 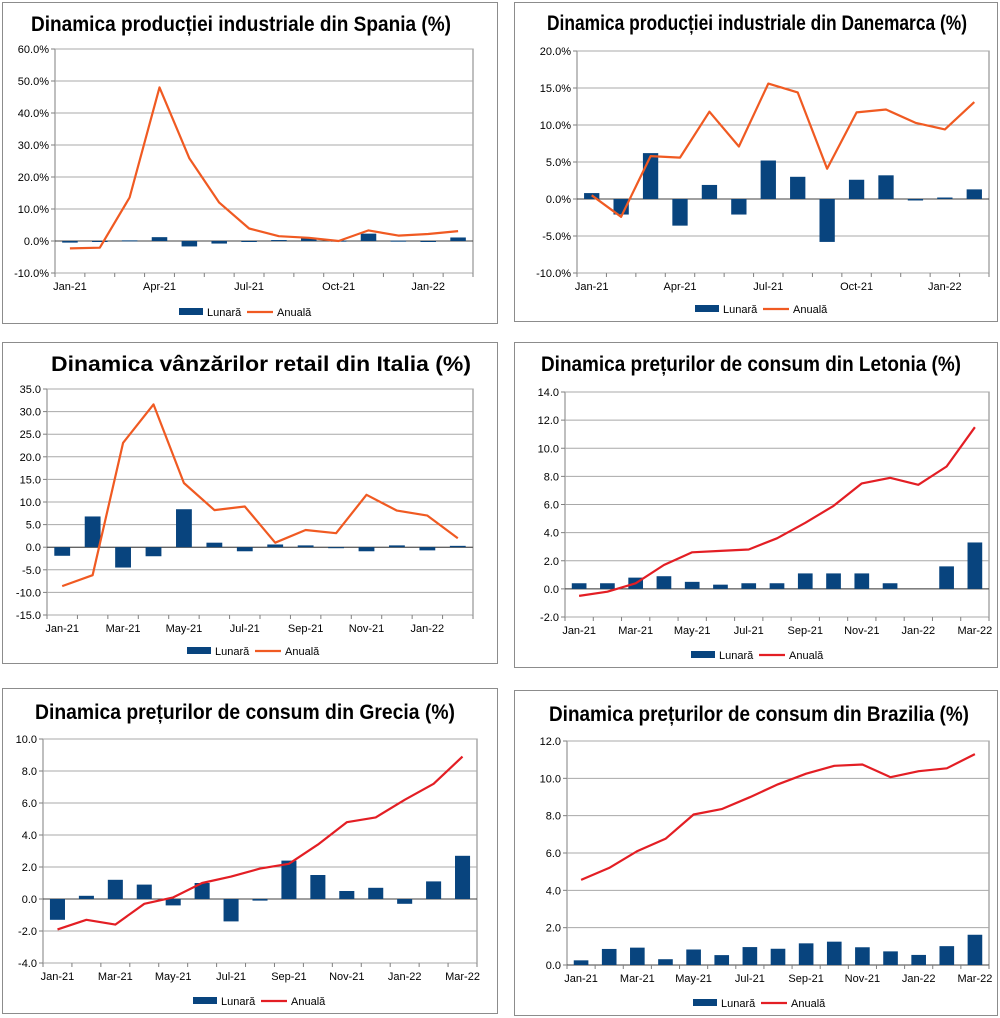 What do you see at coordinates (31, 571) in the screenshot?
I see `y-tick-label: -5.0` at bounding box center [31, 571].